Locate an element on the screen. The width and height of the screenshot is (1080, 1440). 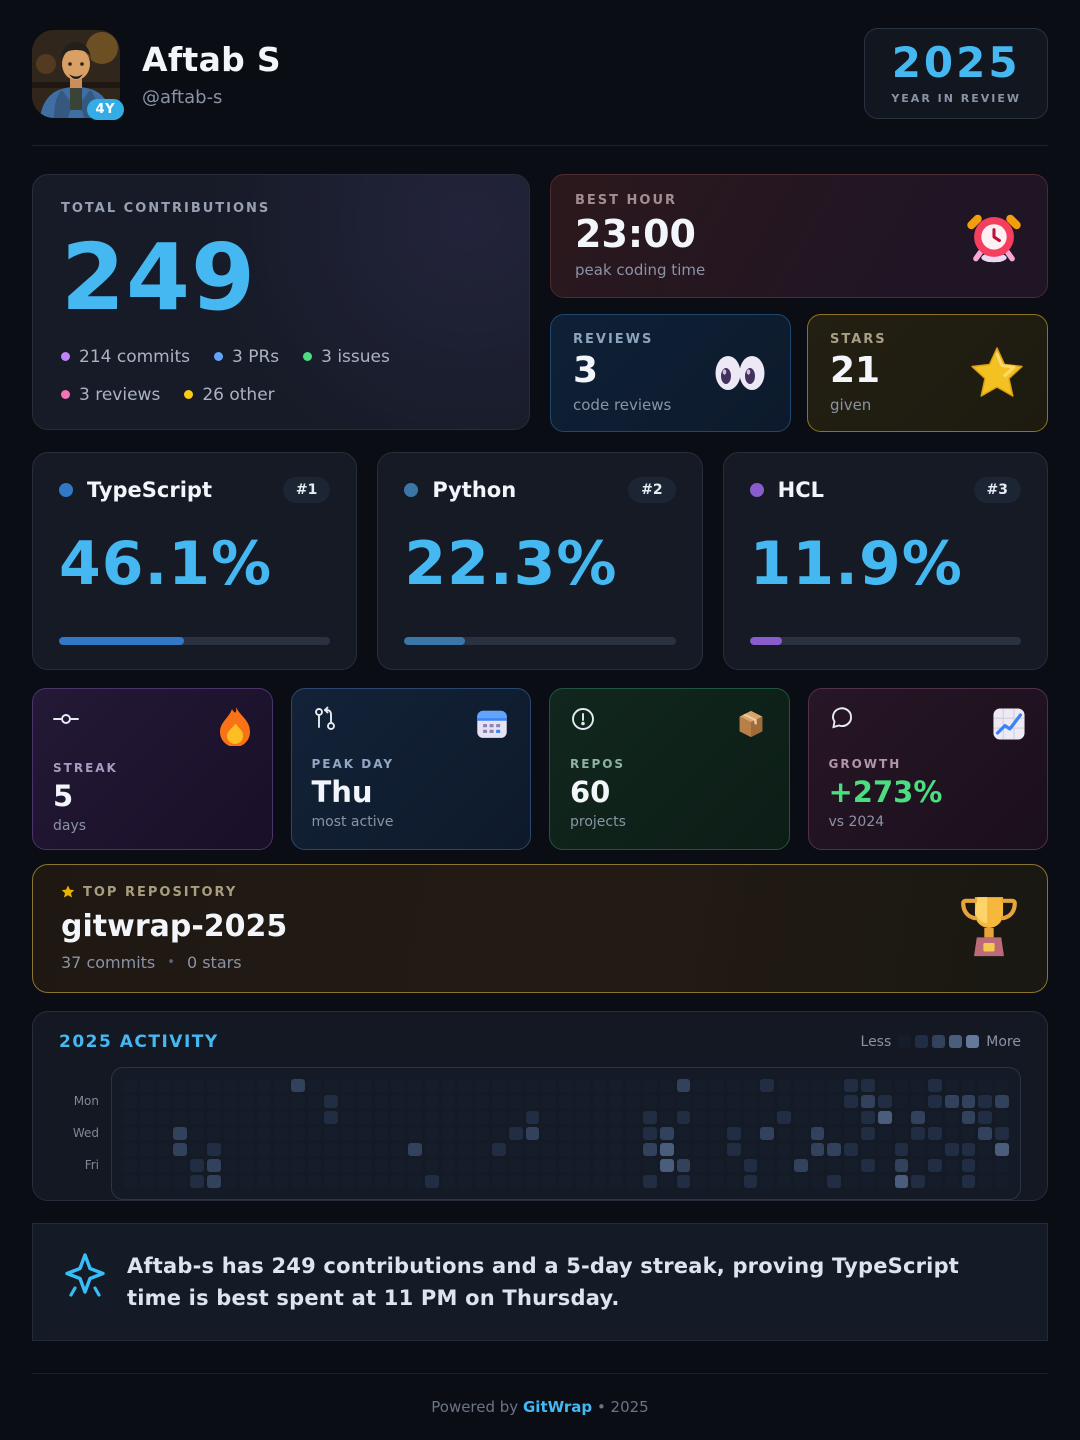
language-percent: 11.9% is located at coordinates (856, 564).